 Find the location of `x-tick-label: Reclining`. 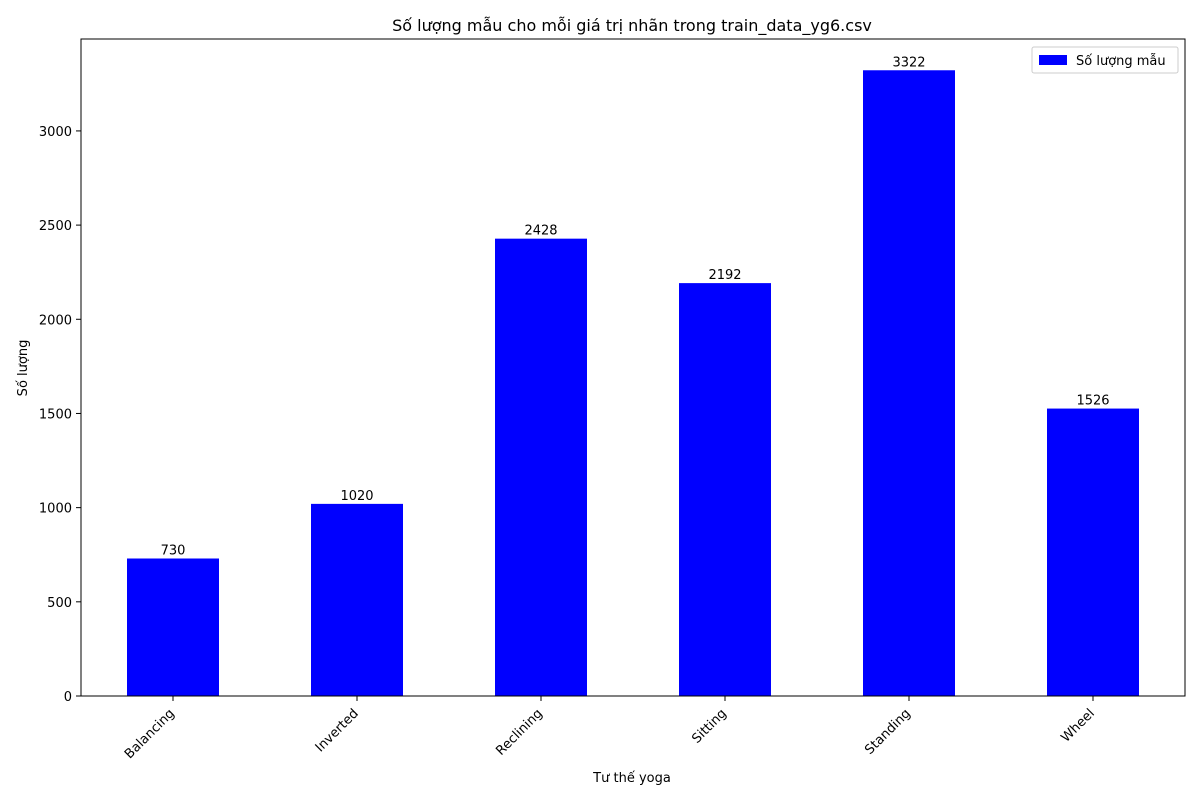

x-tick-label: Reclining is located at coordinates (519, 732).